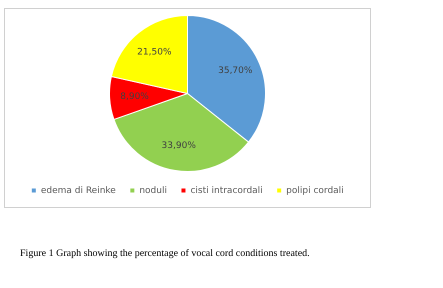 The width and height of the screenshot is (443, 288). I want to click on legend-label: edema di Reinke, so click(78, 191).